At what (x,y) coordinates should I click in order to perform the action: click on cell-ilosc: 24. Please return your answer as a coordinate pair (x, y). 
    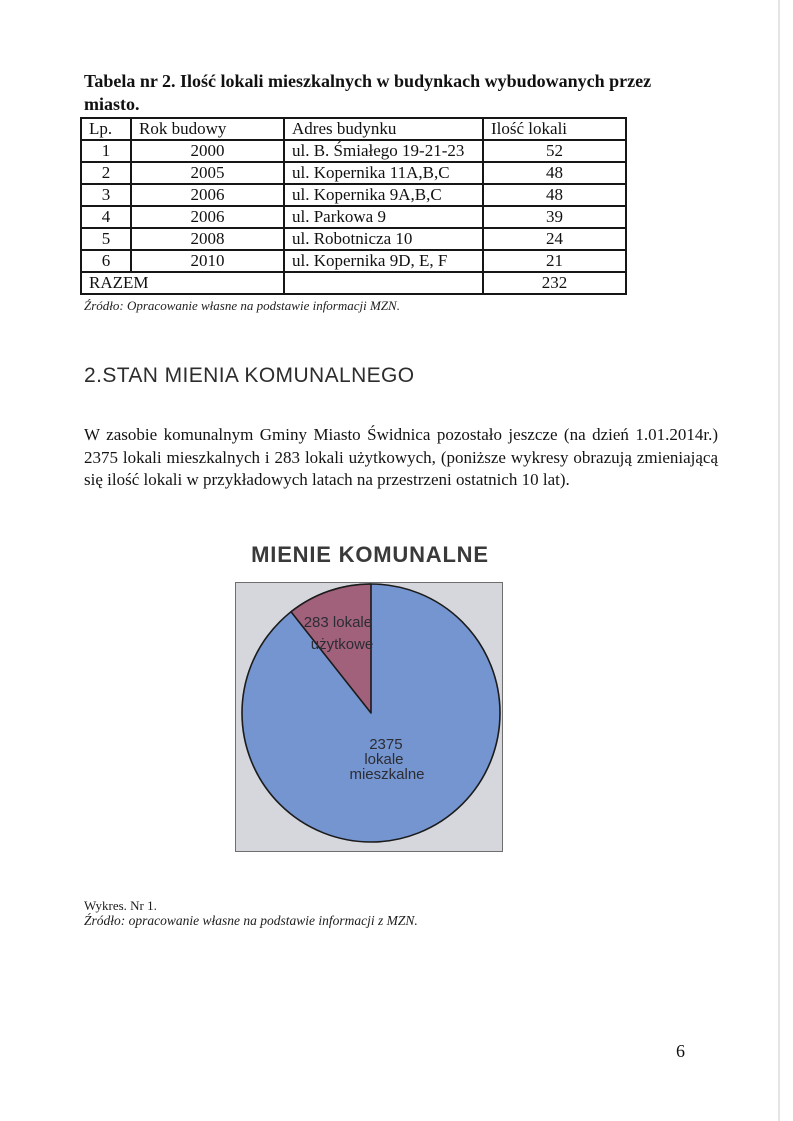
    Looking at the image, I should click on (554, 239).